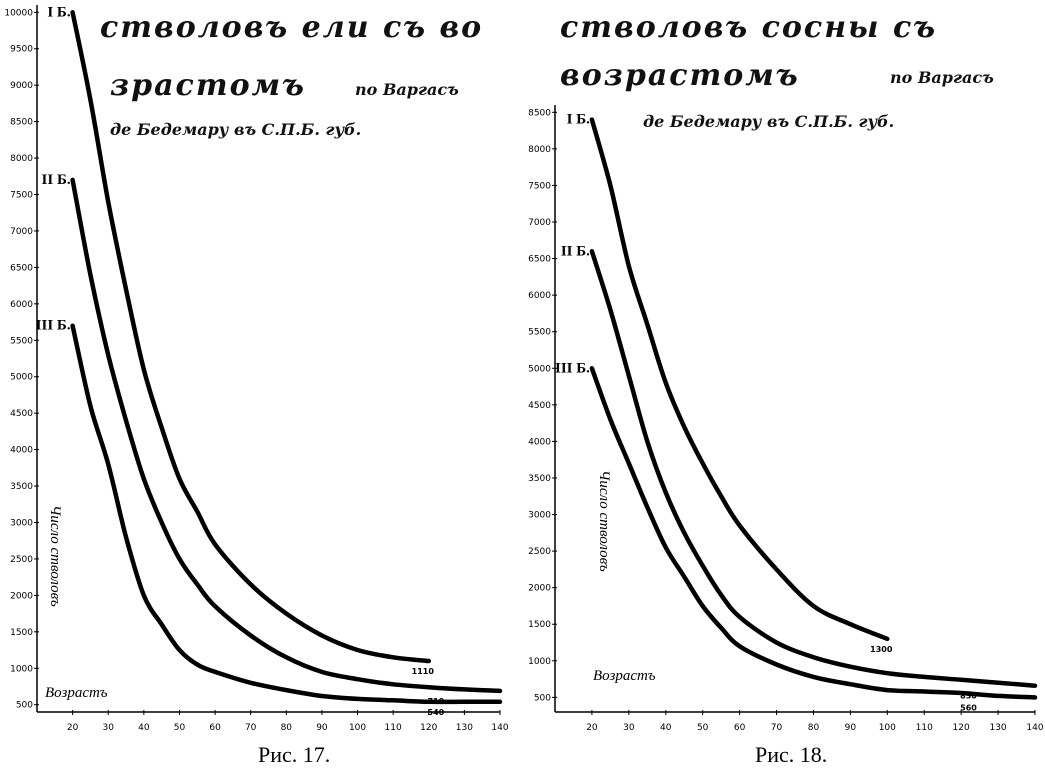 This screenshot has width=1045, height=772. What do you see at coordinates (680, 75) in the screenshot?
I see `chart-18-title-line-2: возрастомъ` at bounding box center [680, 75].